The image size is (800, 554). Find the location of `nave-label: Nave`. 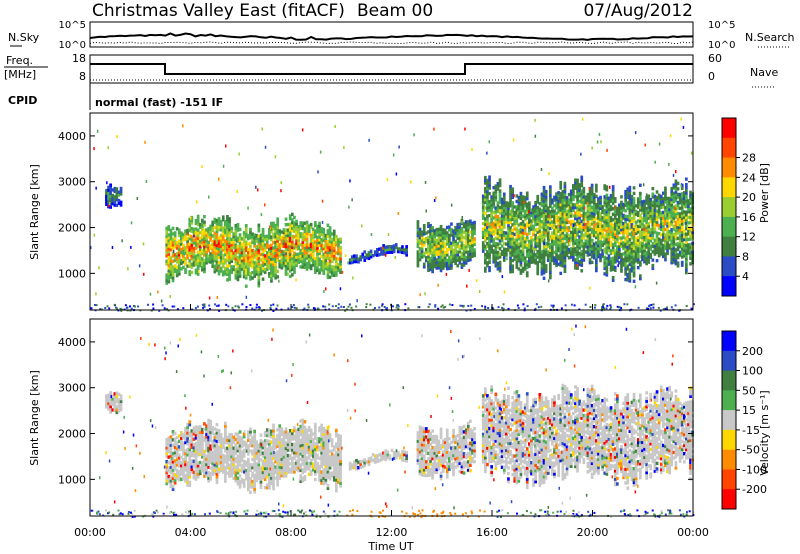

nave-label: Nave is located at coordinates (764, 72).